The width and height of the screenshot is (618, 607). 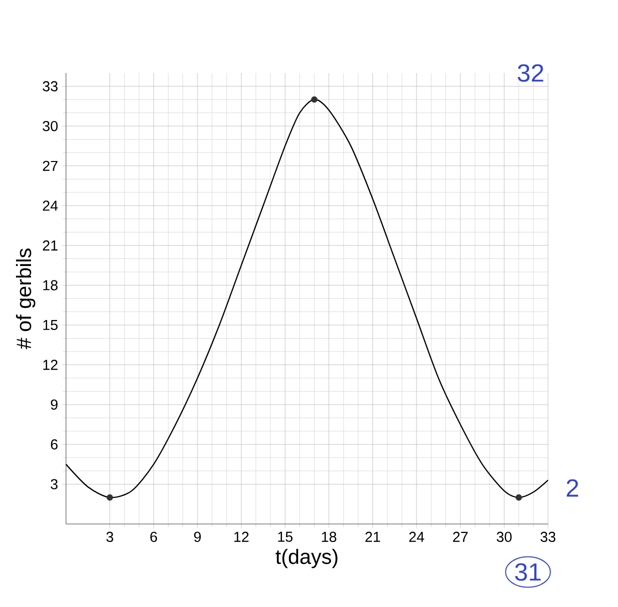 I want to click on text: 2, so click(x=572, y=488).